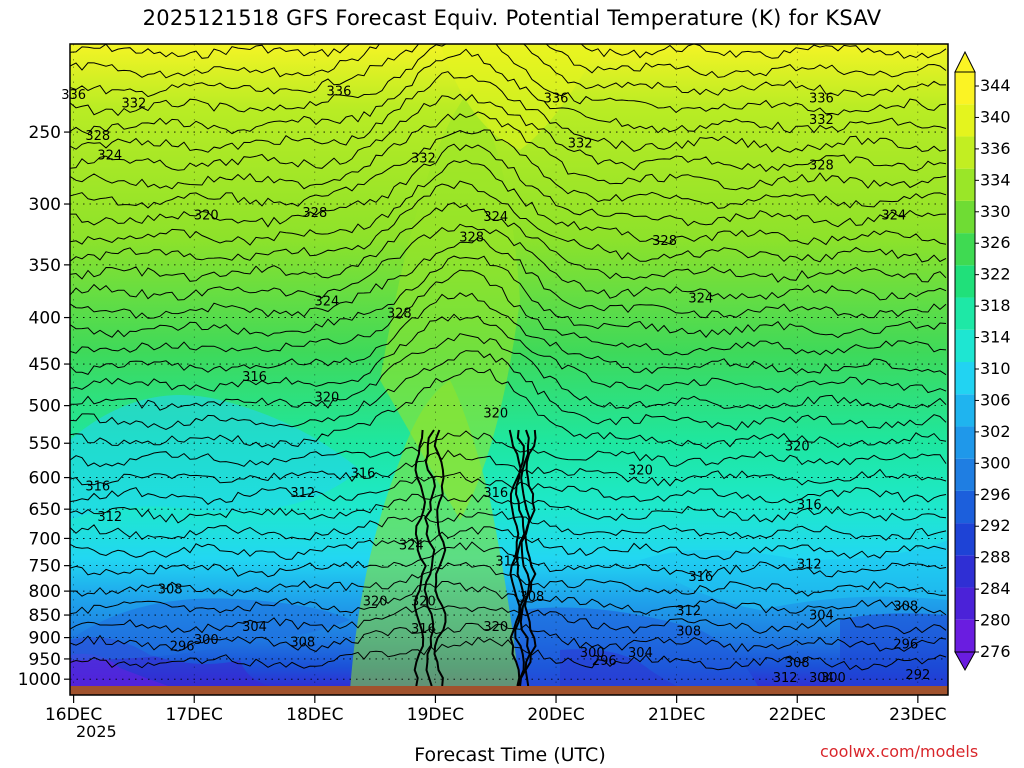 This screenshot has height=768, width=1024. Describe the element at coordinates (995, 651) in the screenshot. I see `colorbar-label: 276` at that location.